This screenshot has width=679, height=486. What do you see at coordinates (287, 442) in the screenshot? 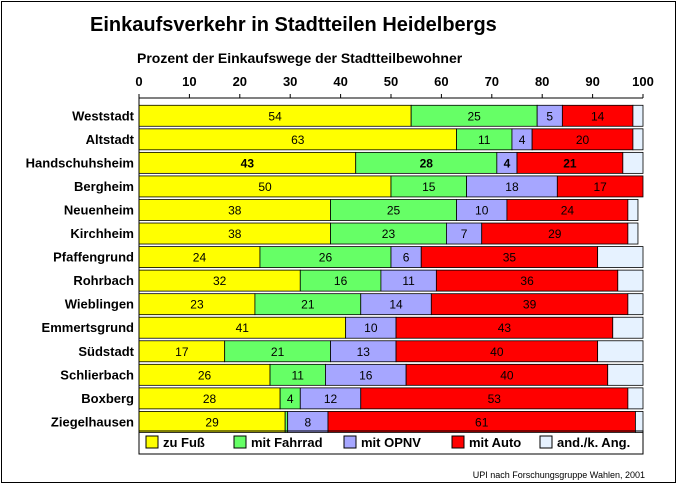
I see `legend-label: mit Fahrrad` at bounding box center [287, 442].